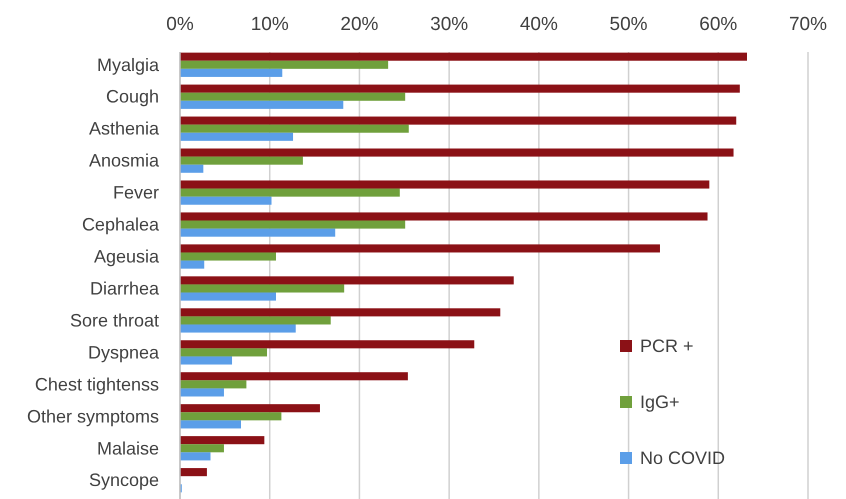 This screenshot has width=846, height=499. What do you see at coordinates (539, 24) in the screenshot?
I see `x-tick-label: 40%` at bounding box center [539, 24].